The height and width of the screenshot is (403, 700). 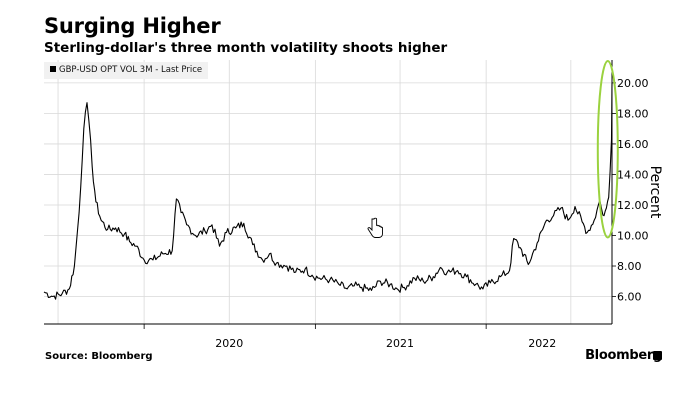 What do you see at coordinates (542, 343) in the screenshot?
I see `x-tick-label: 2022` at bounding box center [542, 343].